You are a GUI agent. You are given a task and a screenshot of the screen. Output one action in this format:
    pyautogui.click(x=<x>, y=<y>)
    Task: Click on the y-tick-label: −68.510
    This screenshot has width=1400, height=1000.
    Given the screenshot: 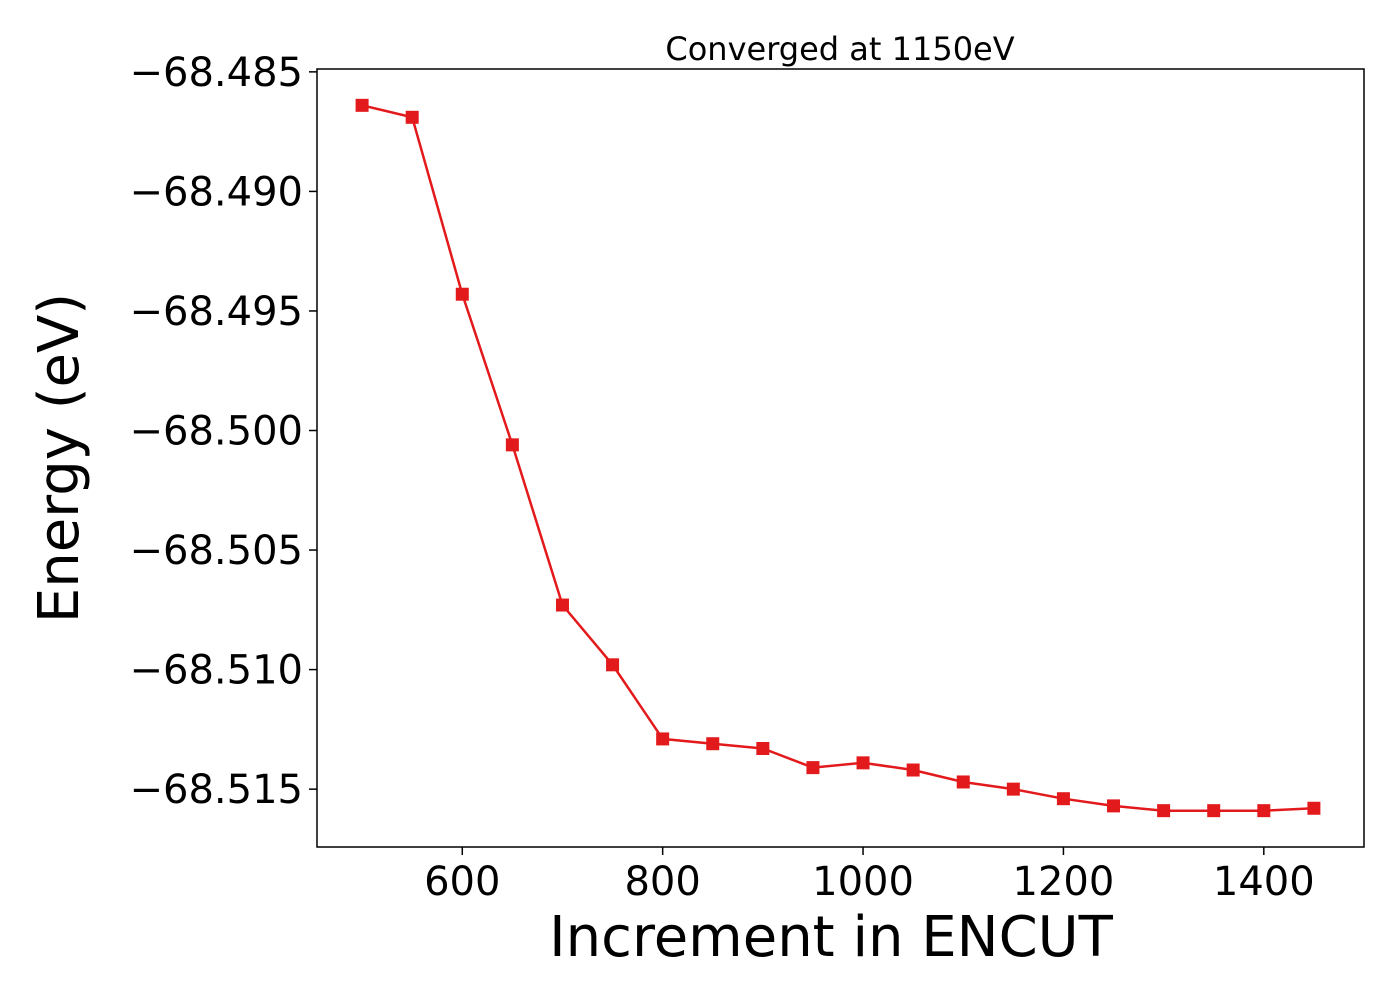 What is the action you would take?
    pyautogui.click(x=216, y=671)
    